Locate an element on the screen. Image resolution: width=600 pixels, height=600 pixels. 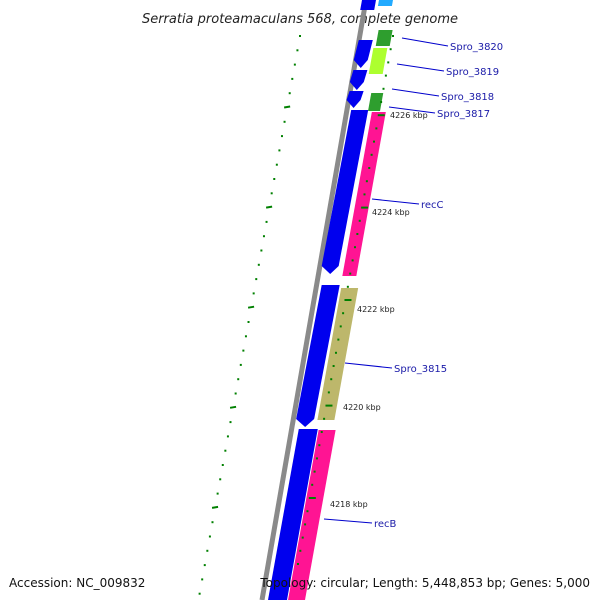
kbp-labels: 4226 kbp 4224 kbp 4222 kbp 4220 kbp 4218 kbp is located at coordinates (379, 310).